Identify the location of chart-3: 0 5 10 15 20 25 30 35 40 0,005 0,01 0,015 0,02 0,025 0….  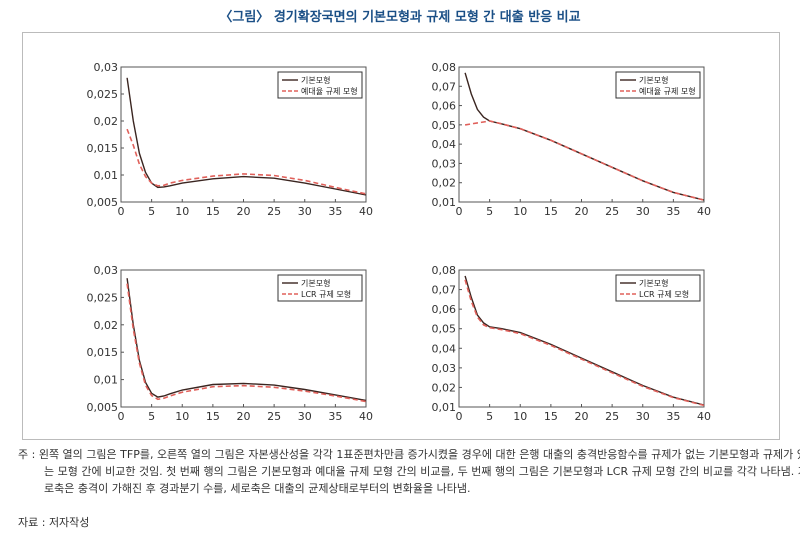
(230, 343).